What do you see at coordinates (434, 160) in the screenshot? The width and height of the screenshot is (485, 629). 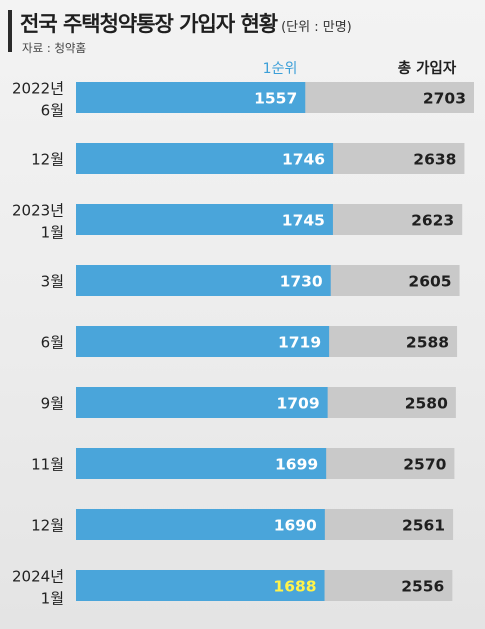 I see `value-label-total: 2638` at bounding box center [434, 160].